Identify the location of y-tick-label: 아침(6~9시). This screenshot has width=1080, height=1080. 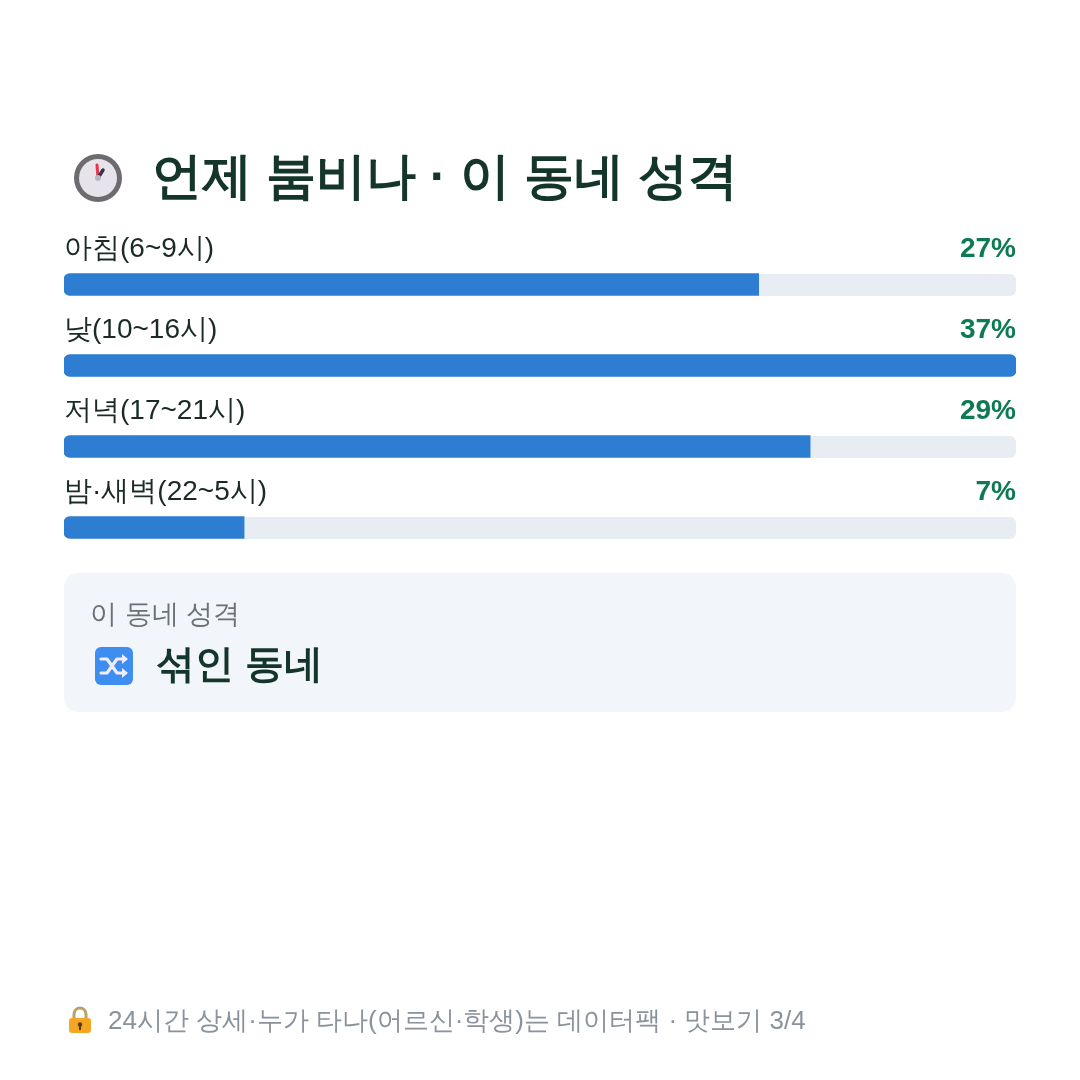
(139, 248).